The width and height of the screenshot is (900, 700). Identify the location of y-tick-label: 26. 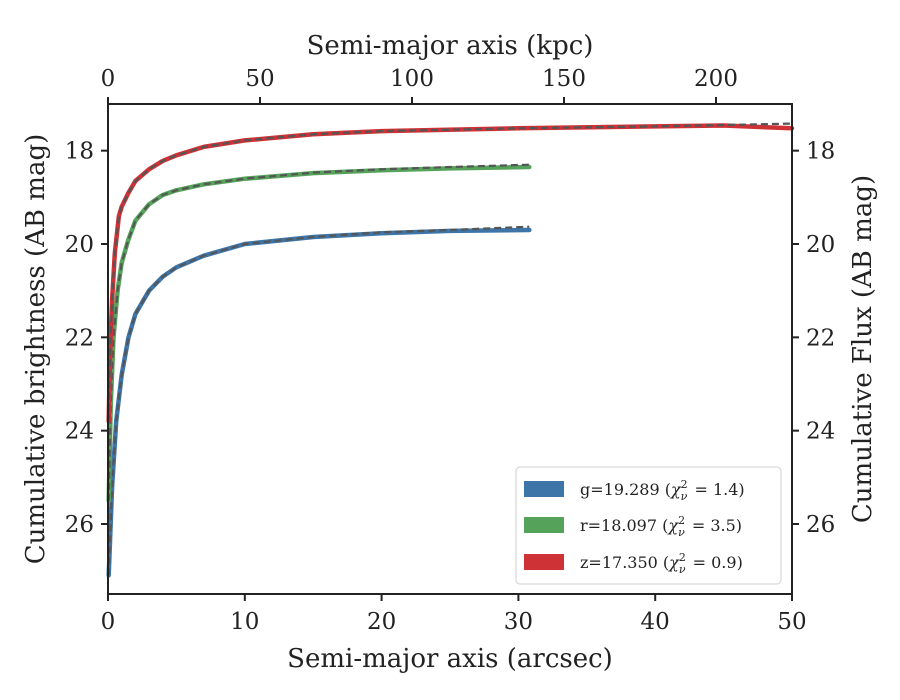
(79, 525).